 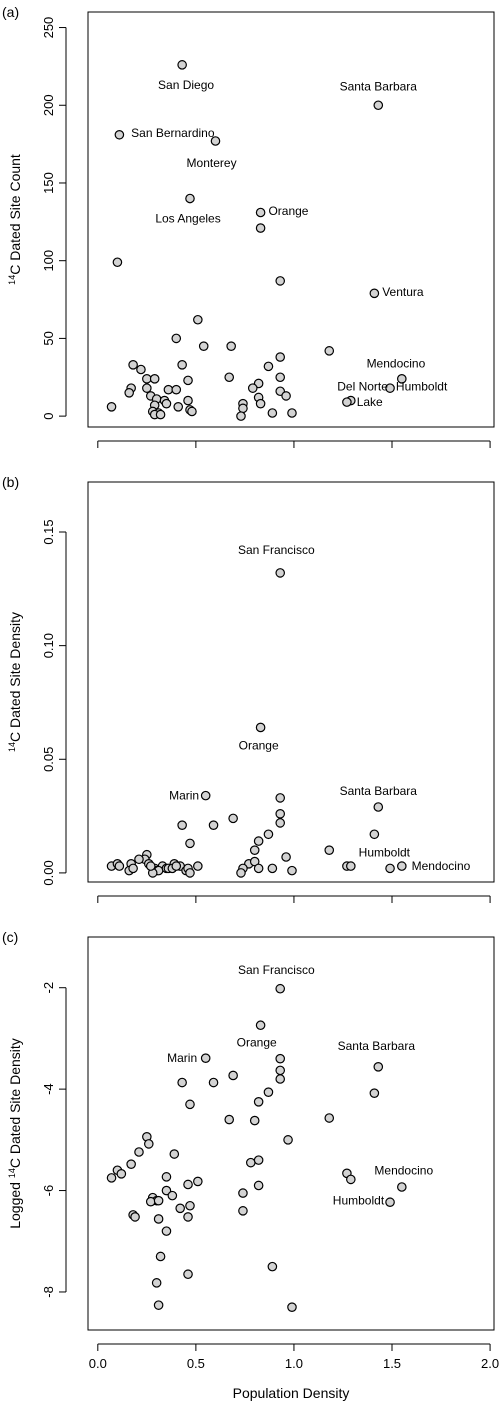 What do you see at coordinates (48, 183) in the screenshot?
I see `y-tick-label: 150` at bounding box center [48, 183].